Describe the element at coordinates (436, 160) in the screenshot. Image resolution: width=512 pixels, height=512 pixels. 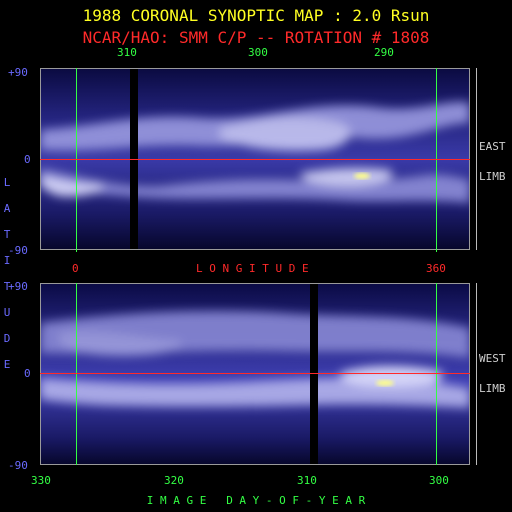
I see `longitude-360-marker` at that location.